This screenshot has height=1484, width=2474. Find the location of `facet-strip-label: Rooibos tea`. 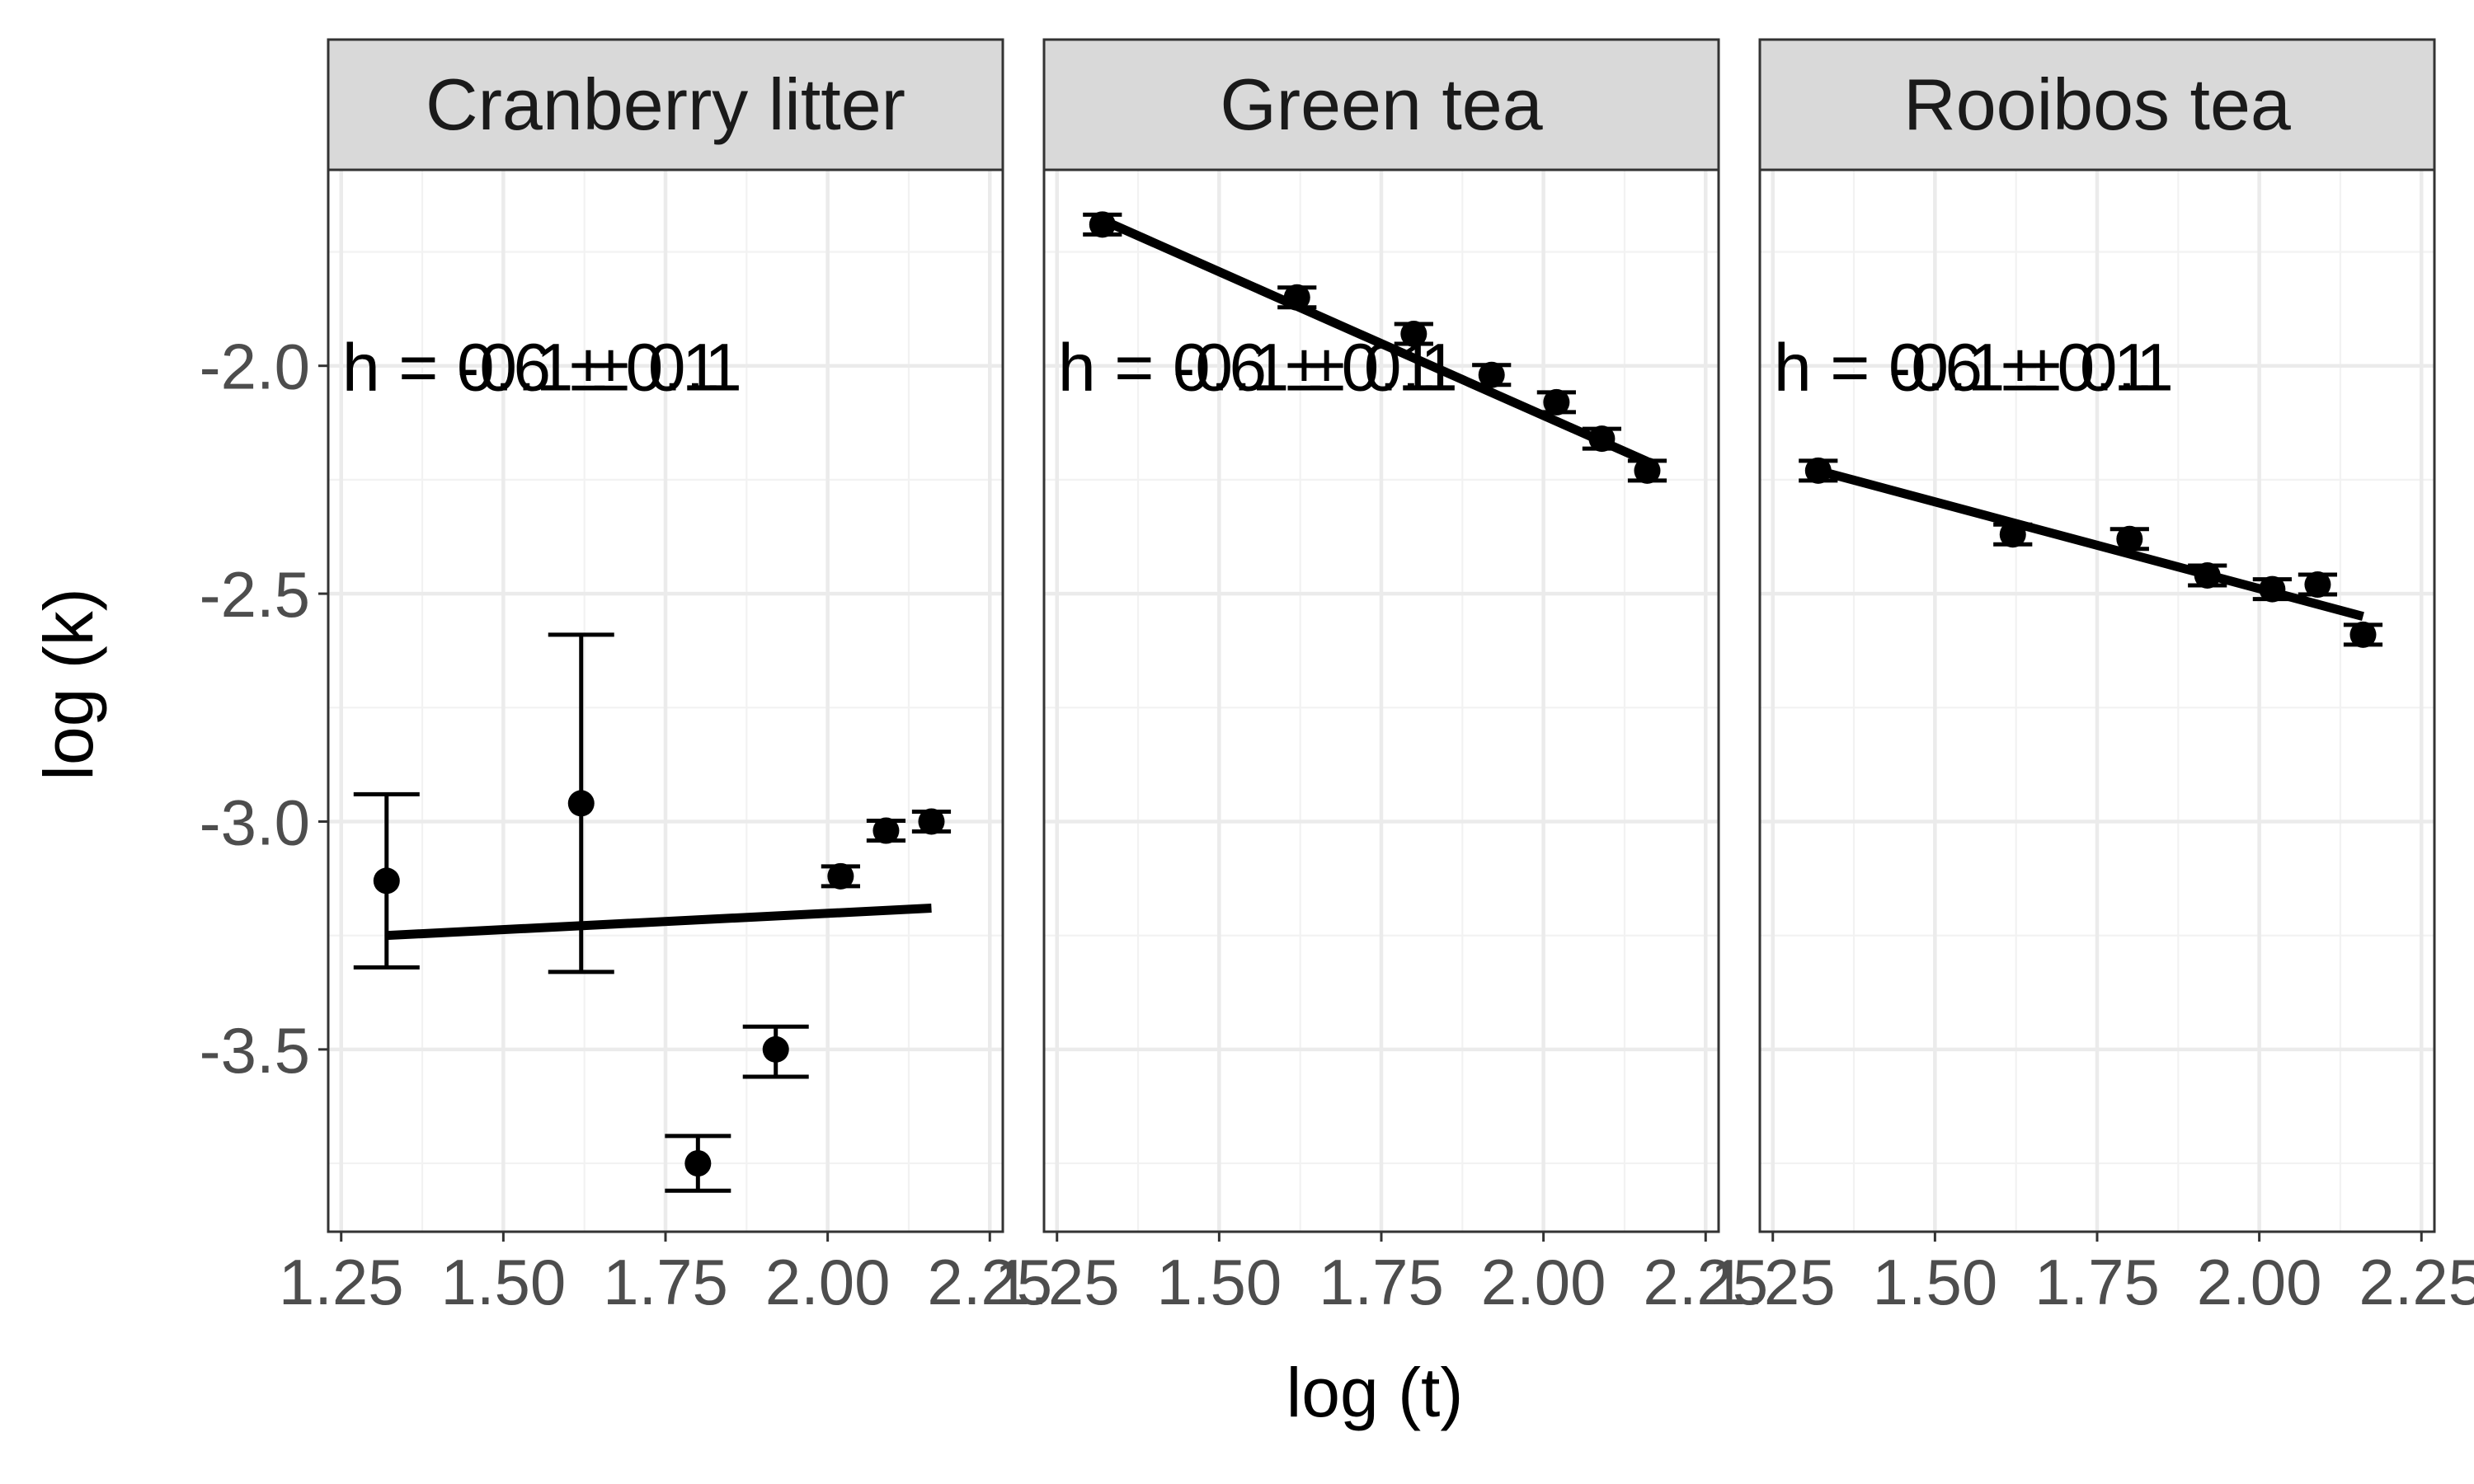

facet-strip-label: Rooibos tea is located at coordinates (2097, 104).